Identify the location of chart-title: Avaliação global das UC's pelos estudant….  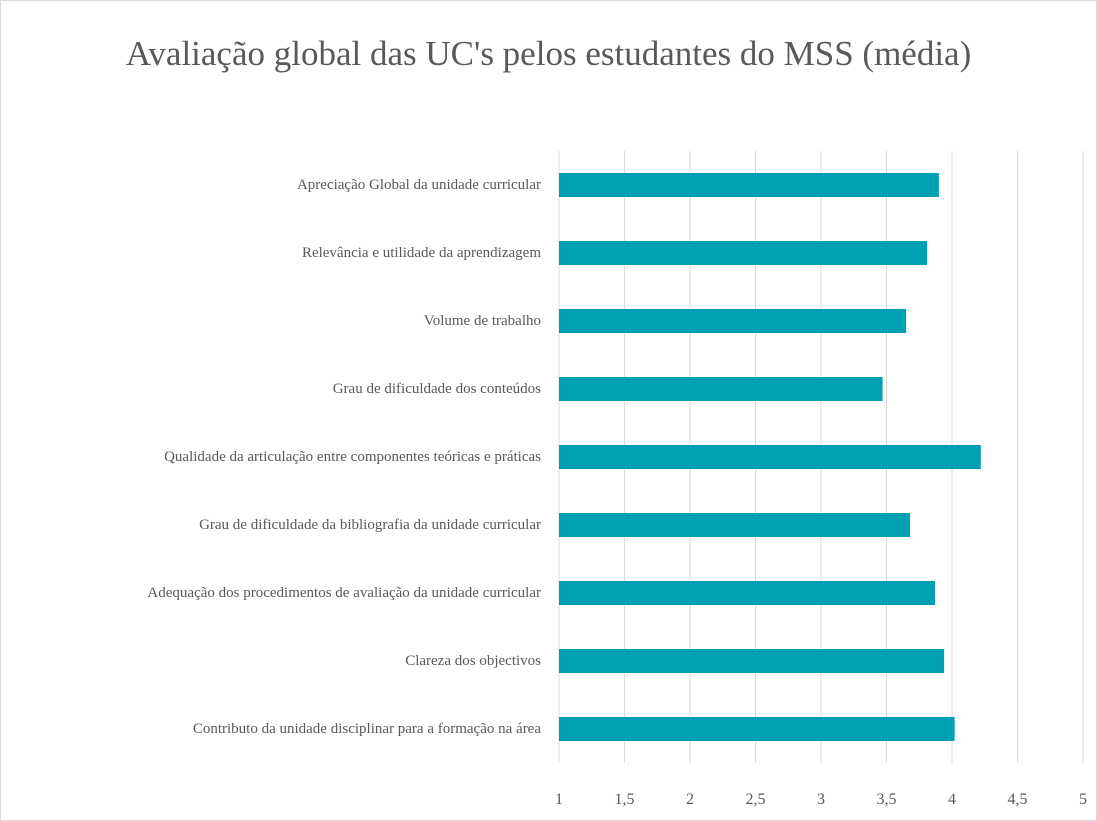
(548, 53).